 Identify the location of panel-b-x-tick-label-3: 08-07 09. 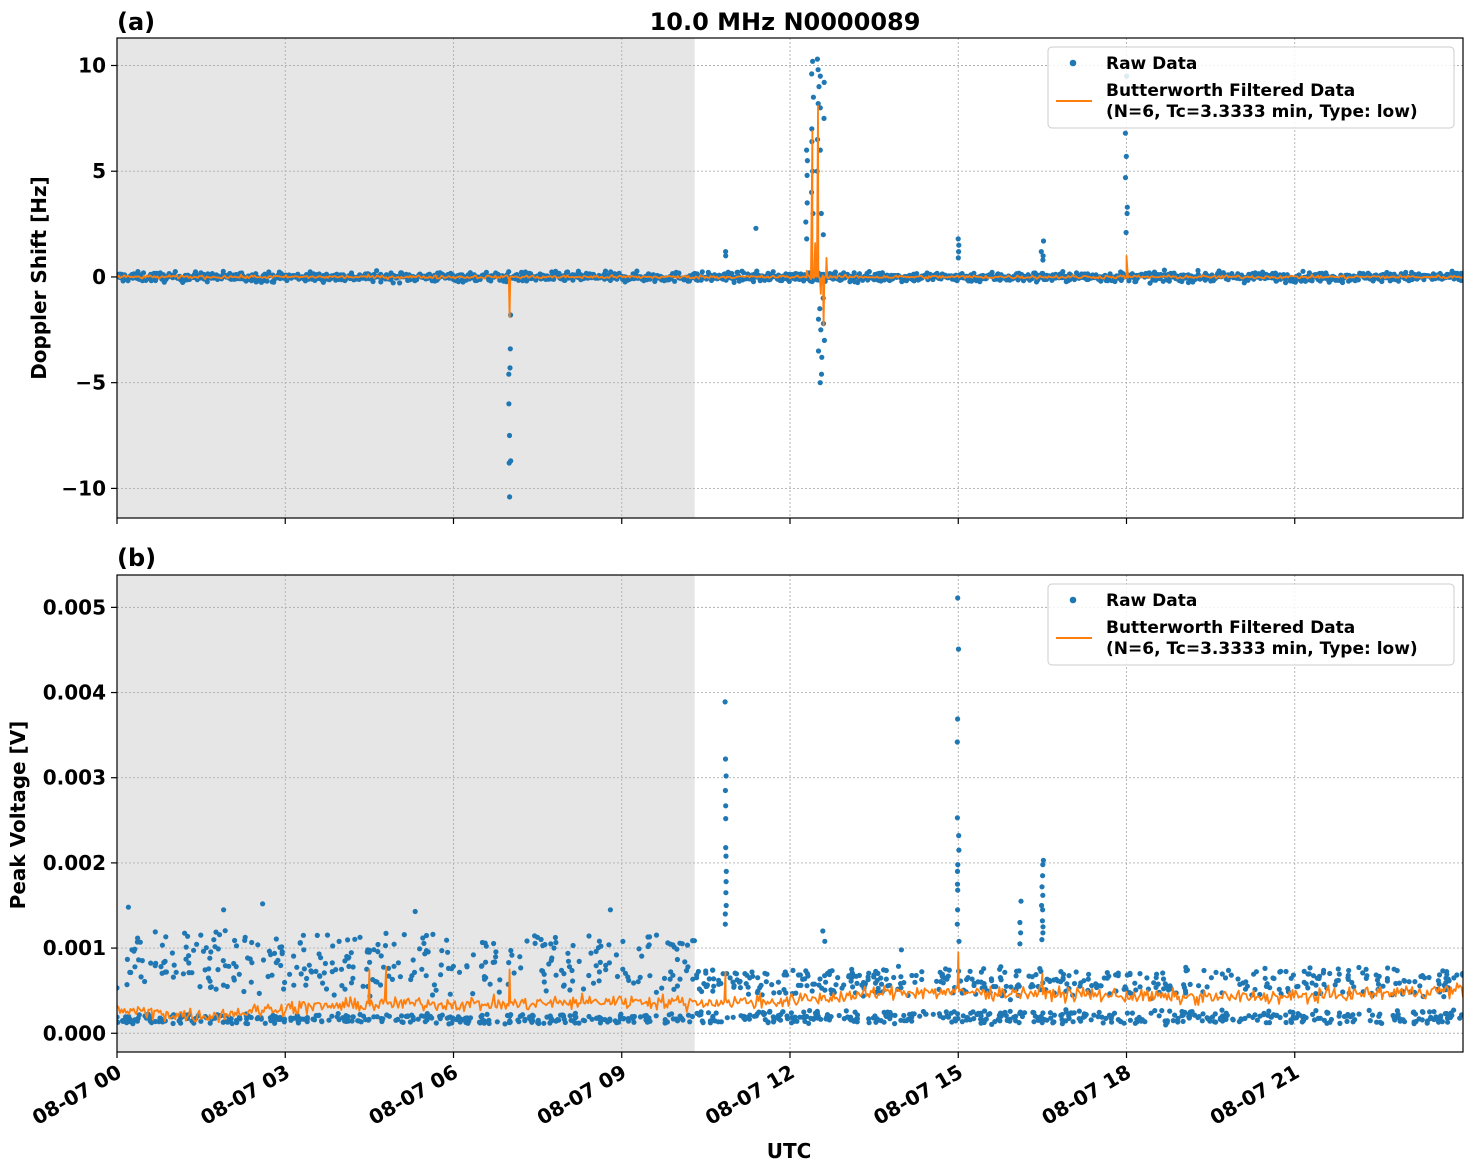
(582, 1095).